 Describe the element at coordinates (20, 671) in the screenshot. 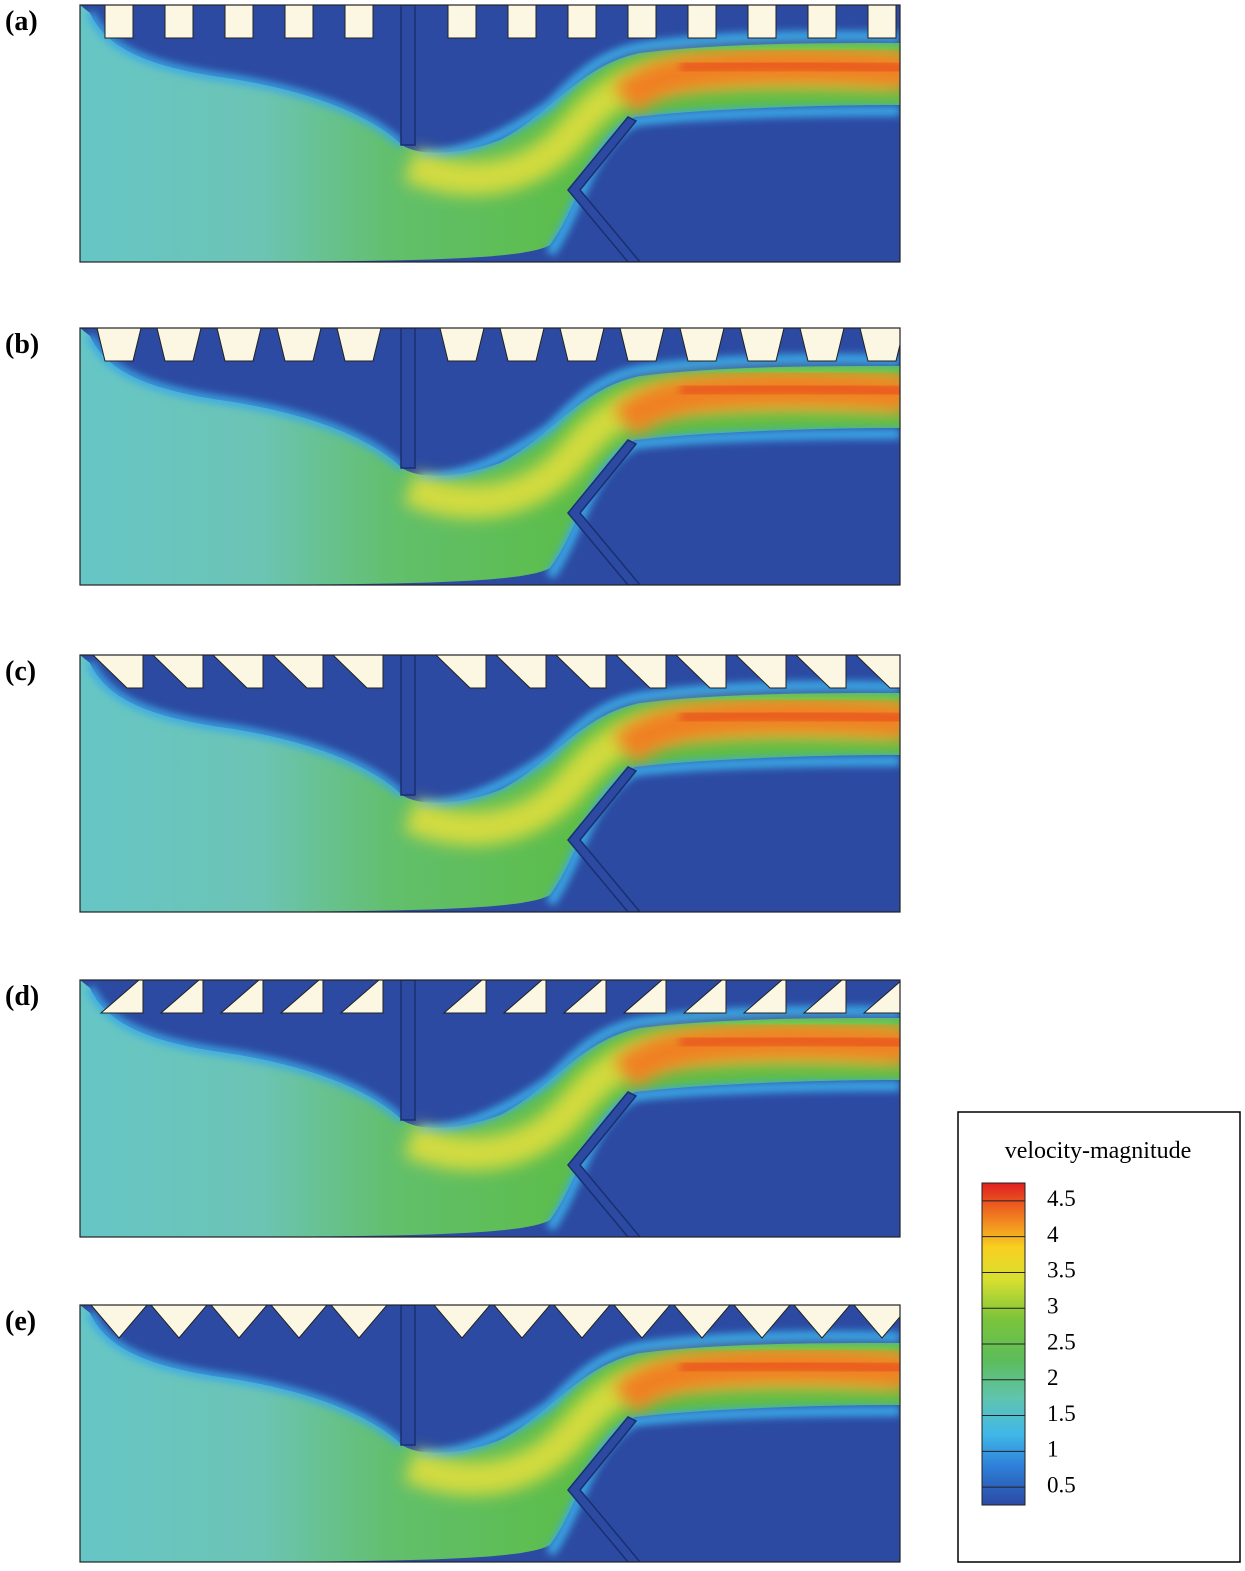

I see `panel-label: (c)` at that location.